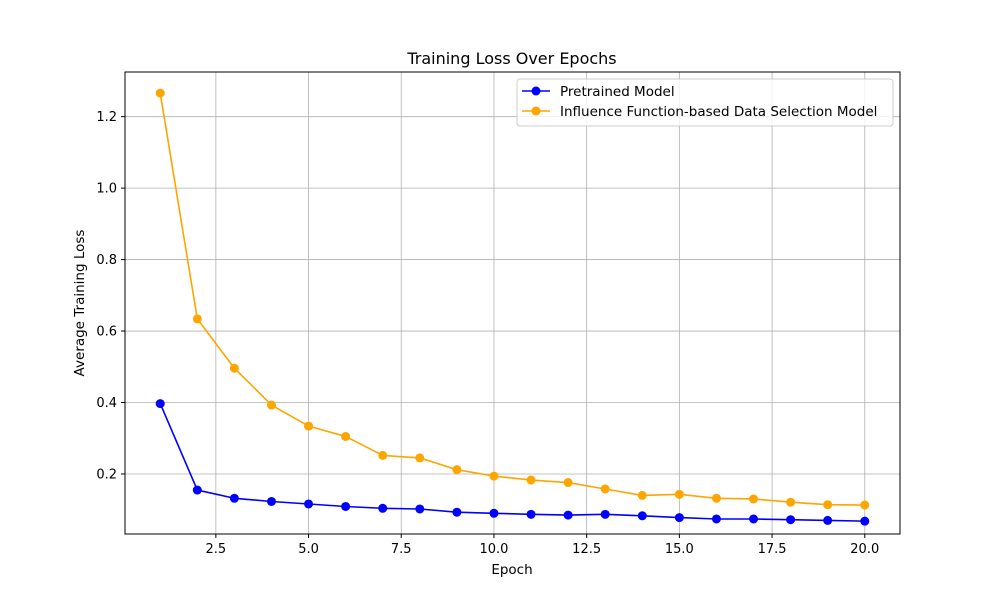  What do you see at coordinates (106, 189) in the screenshot?
I see `y-tick-label: 1.0` at bounding box center [106, 189].